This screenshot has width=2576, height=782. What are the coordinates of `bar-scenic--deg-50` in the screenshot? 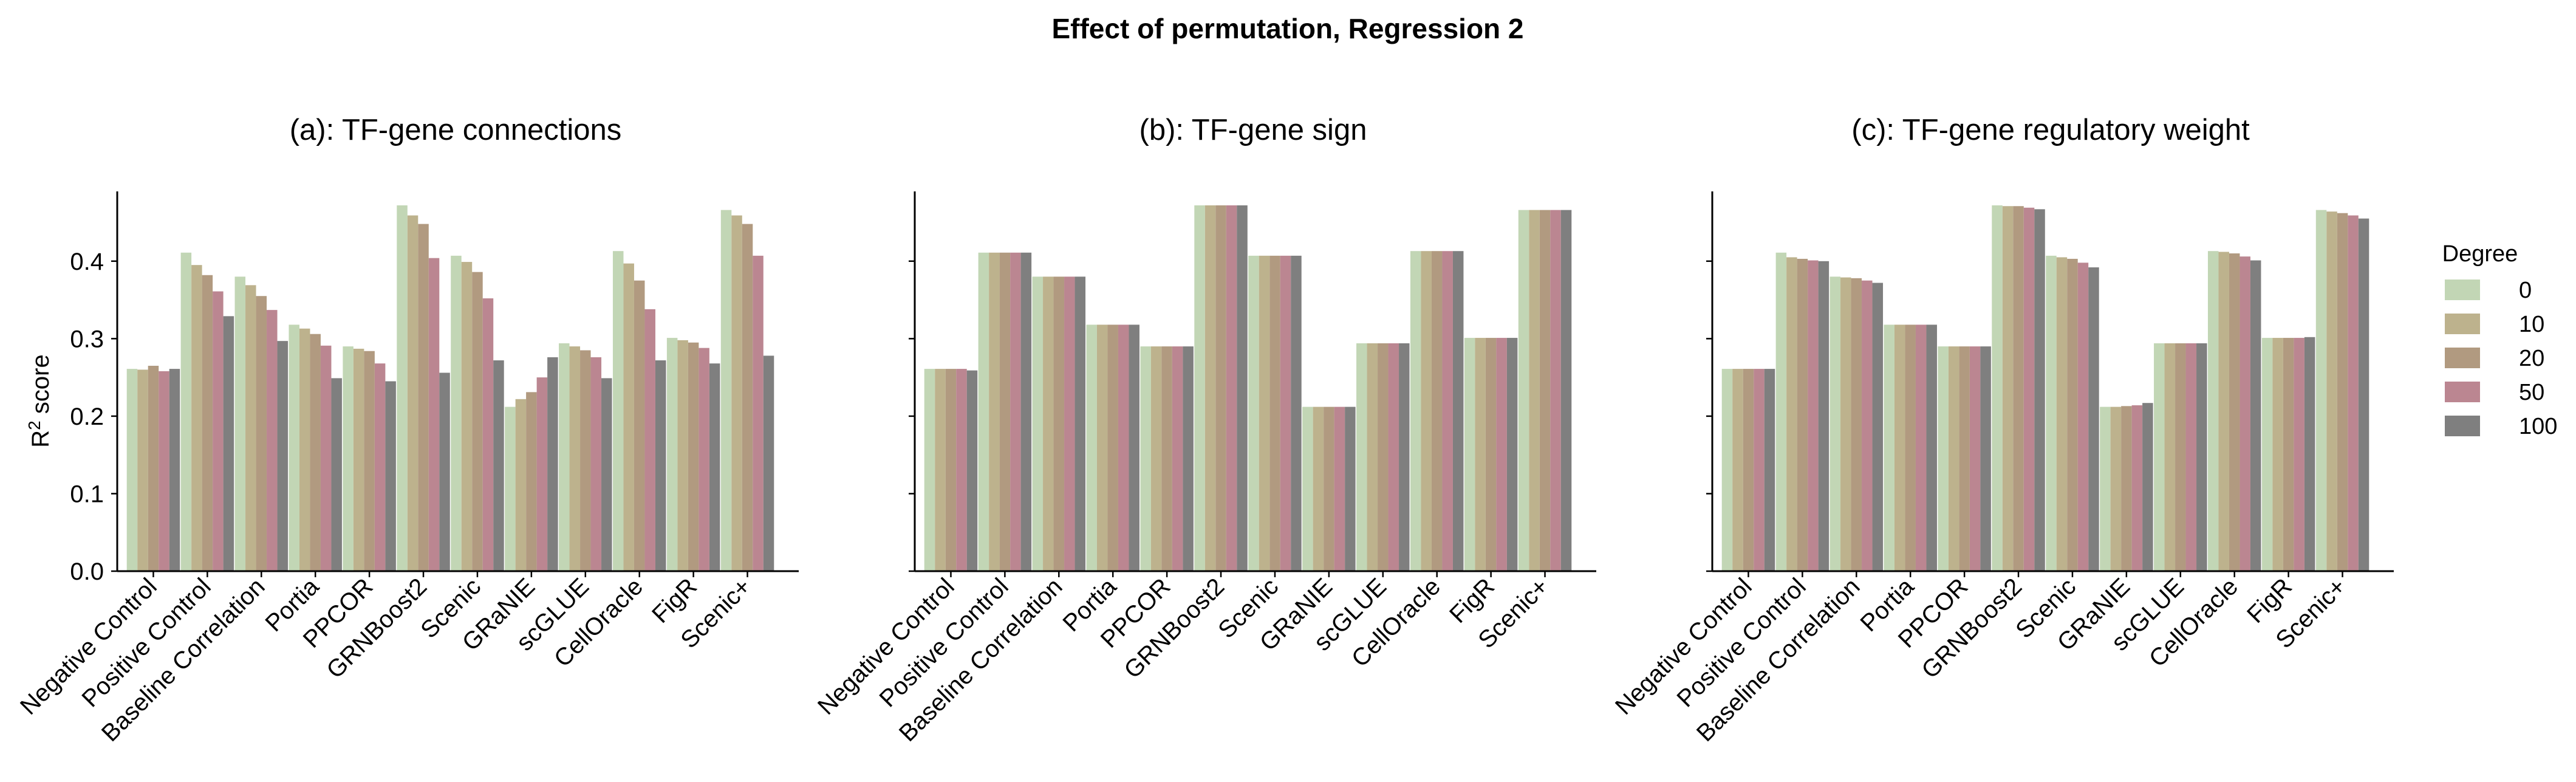 It's located at (2353, 393).